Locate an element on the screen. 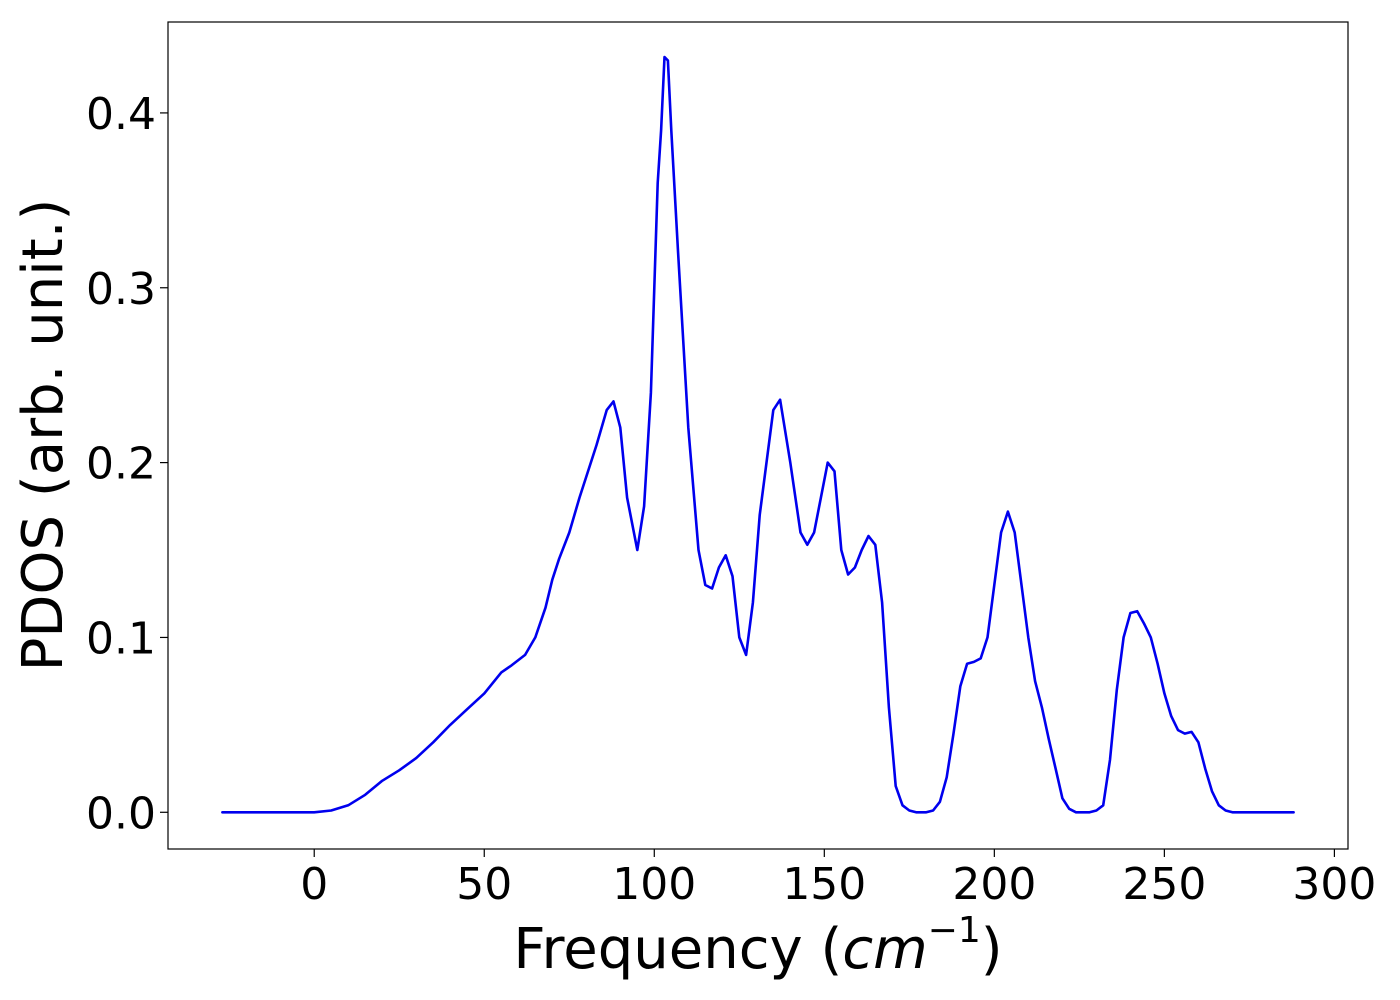 The height and width of the screenshot is (1000, 1400). x-tick-label: 150 is located at coordinates (824, 884).